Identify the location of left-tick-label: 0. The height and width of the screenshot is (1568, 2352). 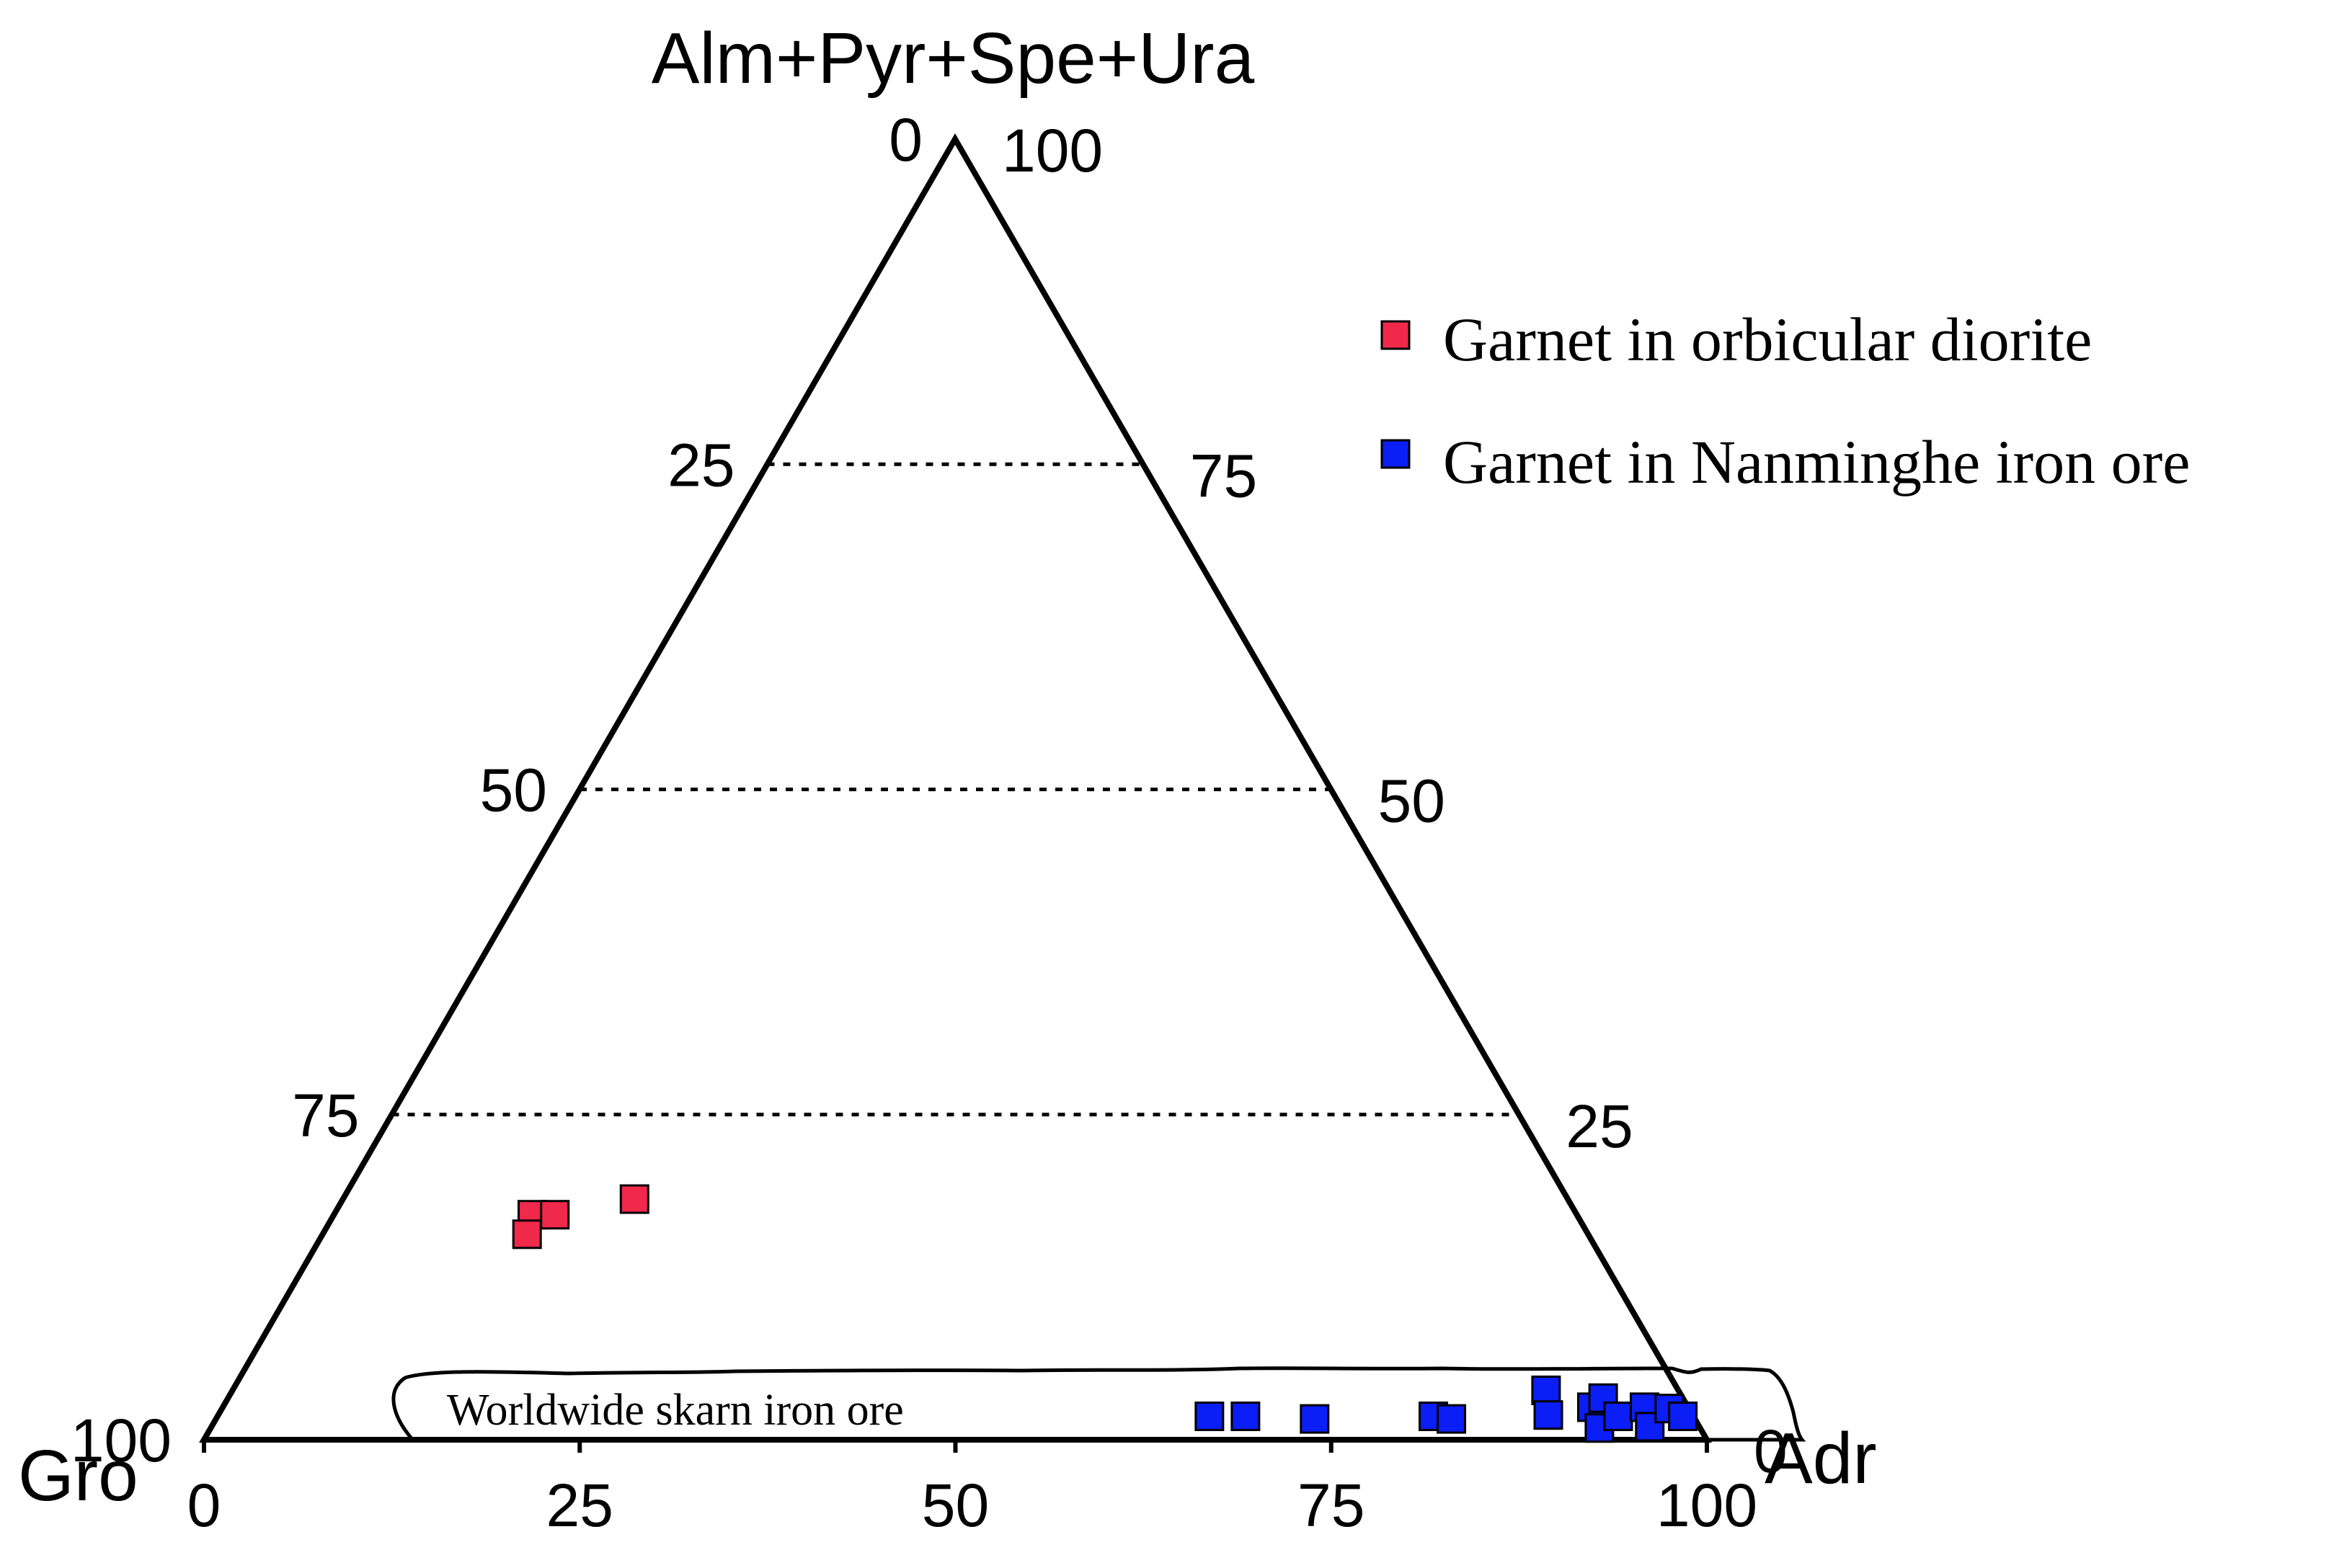
(906, 140).